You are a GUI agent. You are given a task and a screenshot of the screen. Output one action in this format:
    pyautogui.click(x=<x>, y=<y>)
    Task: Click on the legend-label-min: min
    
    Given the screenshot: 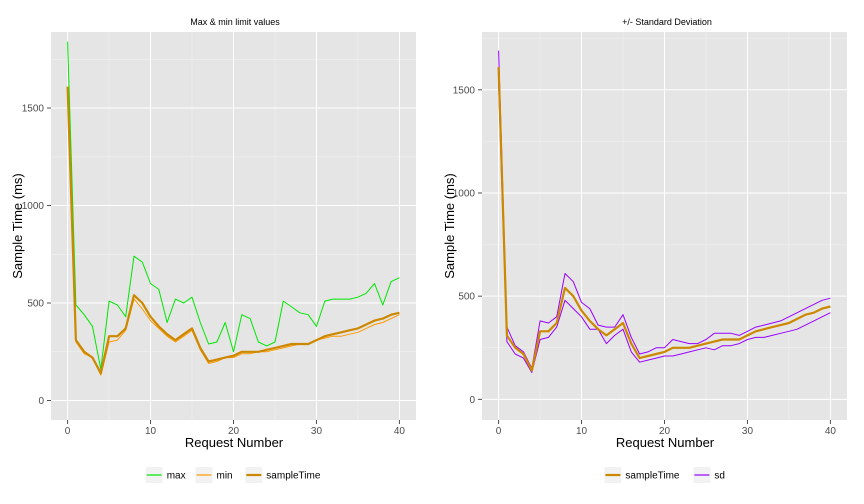 What is the action you would take?
    pyautogui.click(x=225, y=476)
    